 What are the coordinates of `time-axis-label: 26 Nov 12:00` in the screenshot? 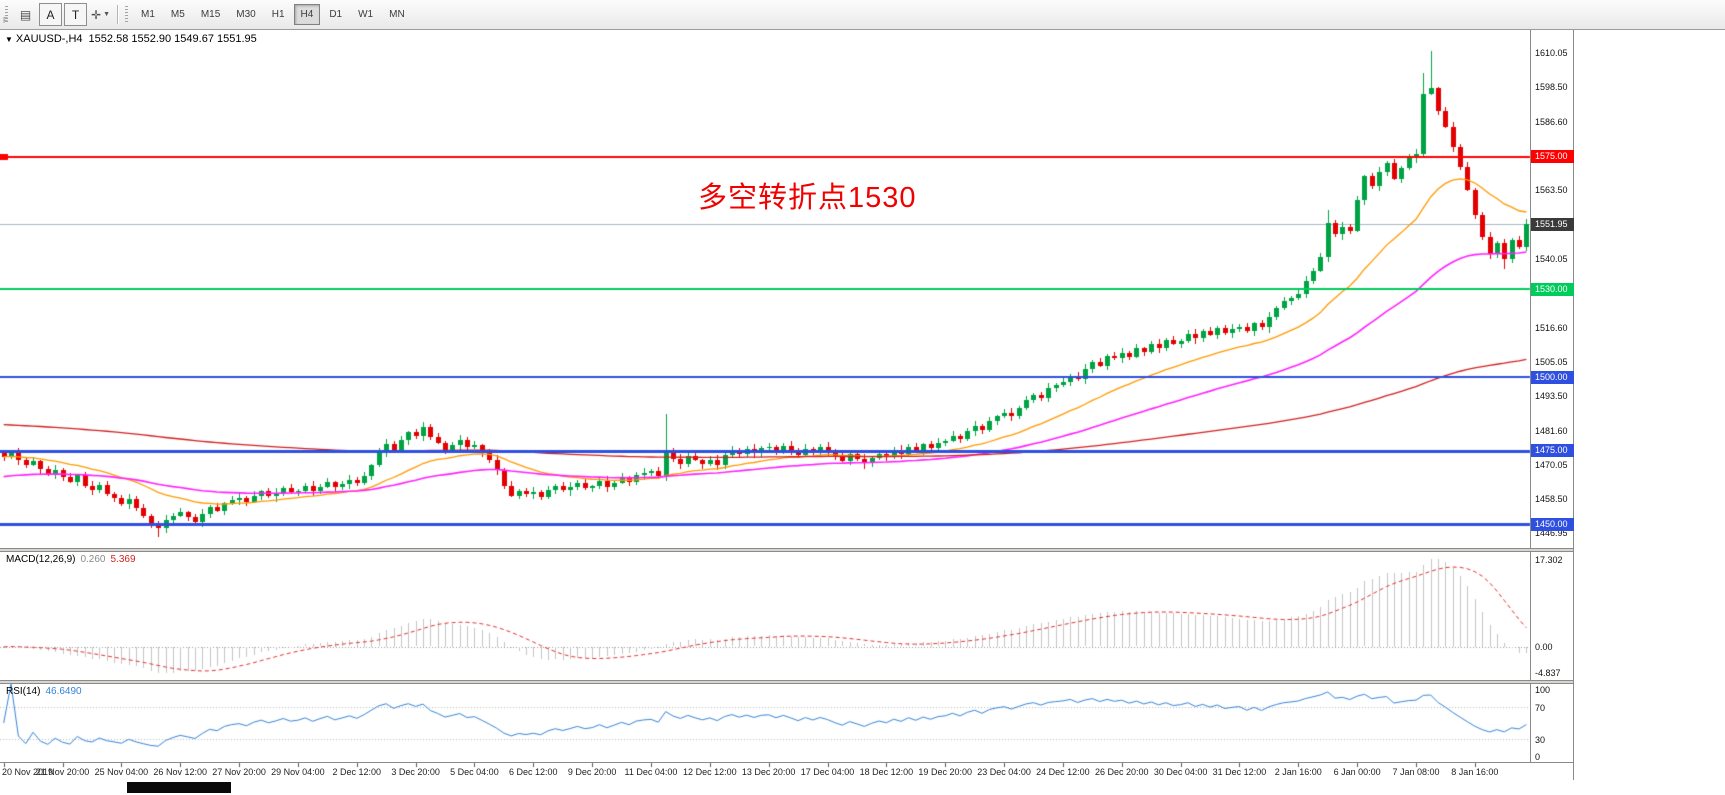 It's located at (180, 772).